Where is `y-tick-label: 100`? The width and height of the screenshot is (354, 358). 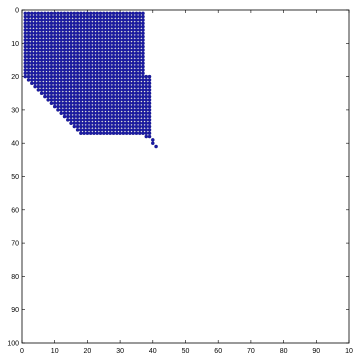
y-tick-label: 100 is located at coordinates (13, 344).